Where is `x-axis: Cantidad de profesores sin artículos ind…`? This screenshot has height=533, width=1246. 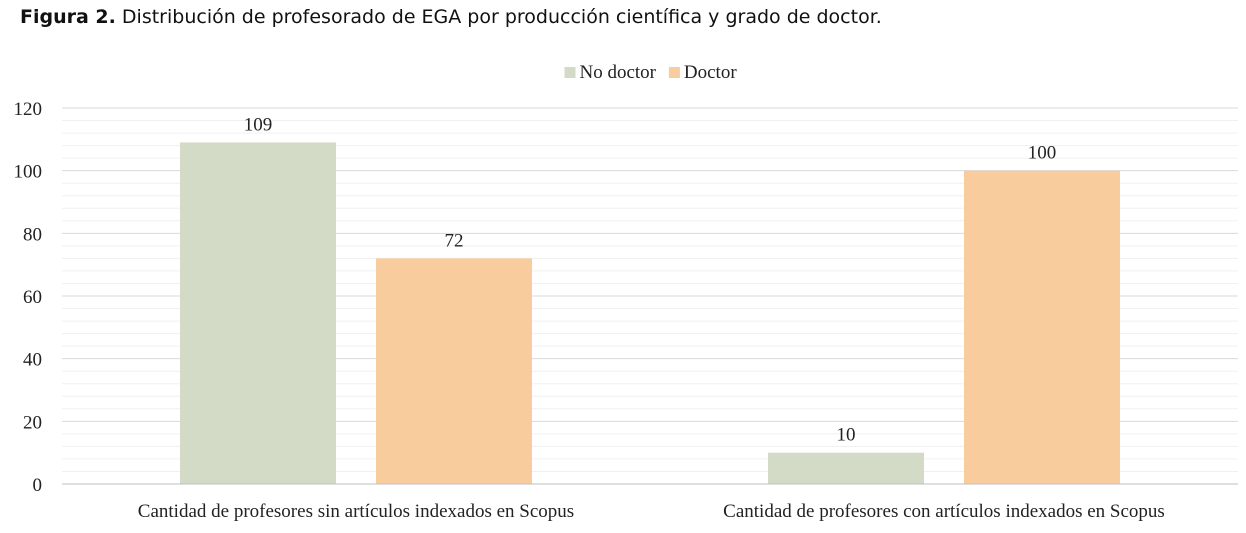 x-axis: Cantidad de profesores sin artículos ind… is located at coordinates (650, 502).